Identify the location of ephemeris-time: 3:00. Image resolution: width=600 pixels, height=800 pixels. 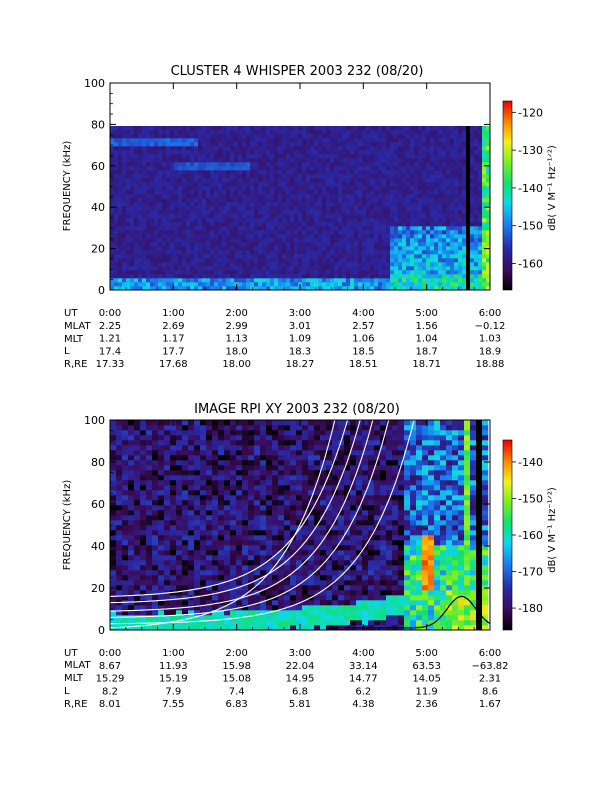
(300, 313).